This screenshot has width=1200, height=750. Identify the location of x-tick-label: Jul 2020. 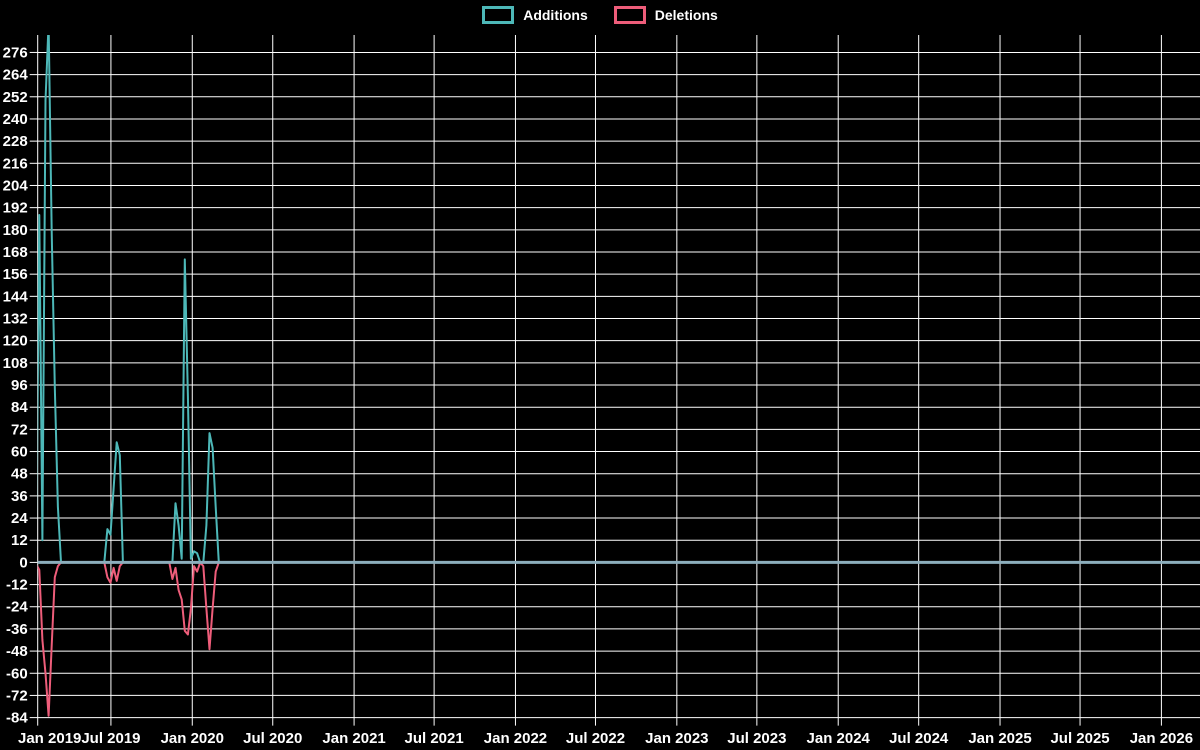
(272, 738).